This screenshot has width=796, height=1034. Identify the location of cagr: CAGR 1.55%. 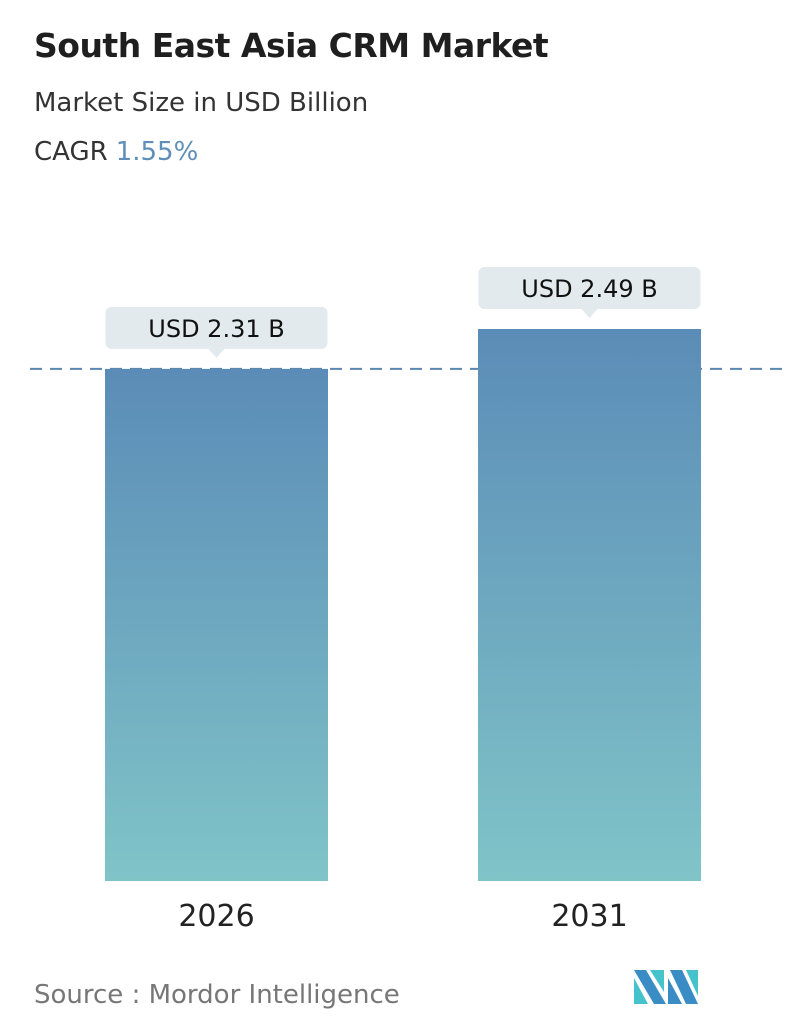
(116, 152).